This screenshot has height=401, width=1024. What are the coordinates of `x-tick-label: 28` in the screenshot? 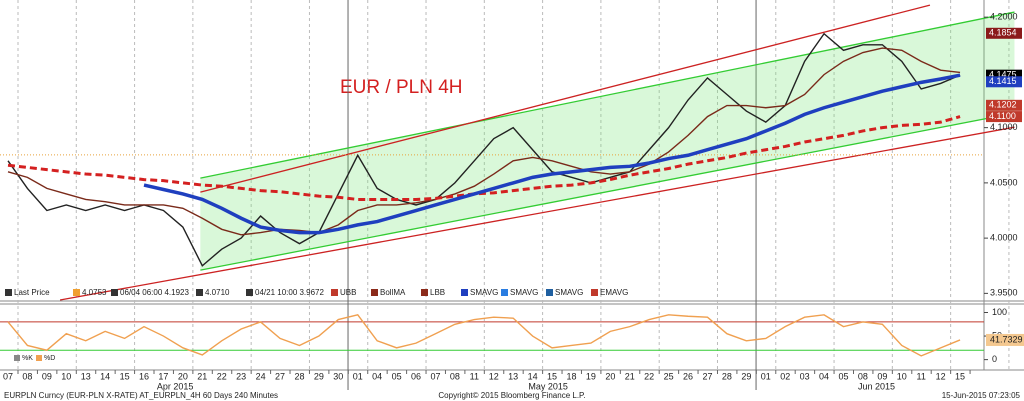 It's located at (727, 376).